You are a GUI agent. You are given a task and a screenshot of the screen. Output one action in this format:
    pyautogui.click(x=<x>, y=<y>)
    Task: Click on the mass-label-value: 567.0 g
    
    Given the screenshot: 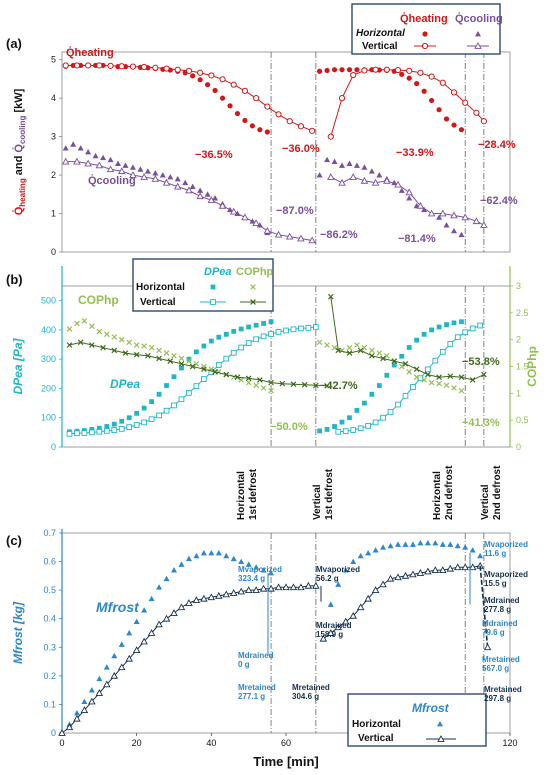 What is the action you would take?
    pyautogui.click(x=495, y=668)
    